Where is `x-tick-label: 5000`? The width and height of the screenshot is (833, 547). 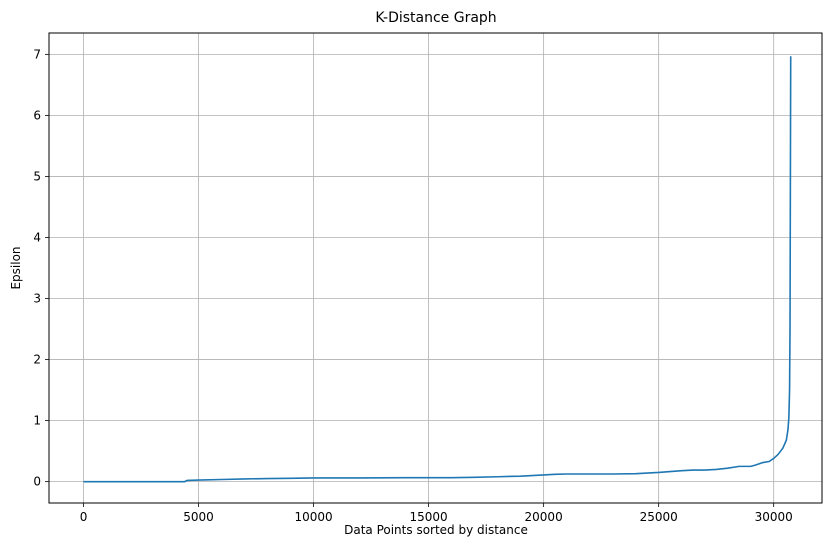
x-tick-label: 5000 is located at coordinates (198, 517).